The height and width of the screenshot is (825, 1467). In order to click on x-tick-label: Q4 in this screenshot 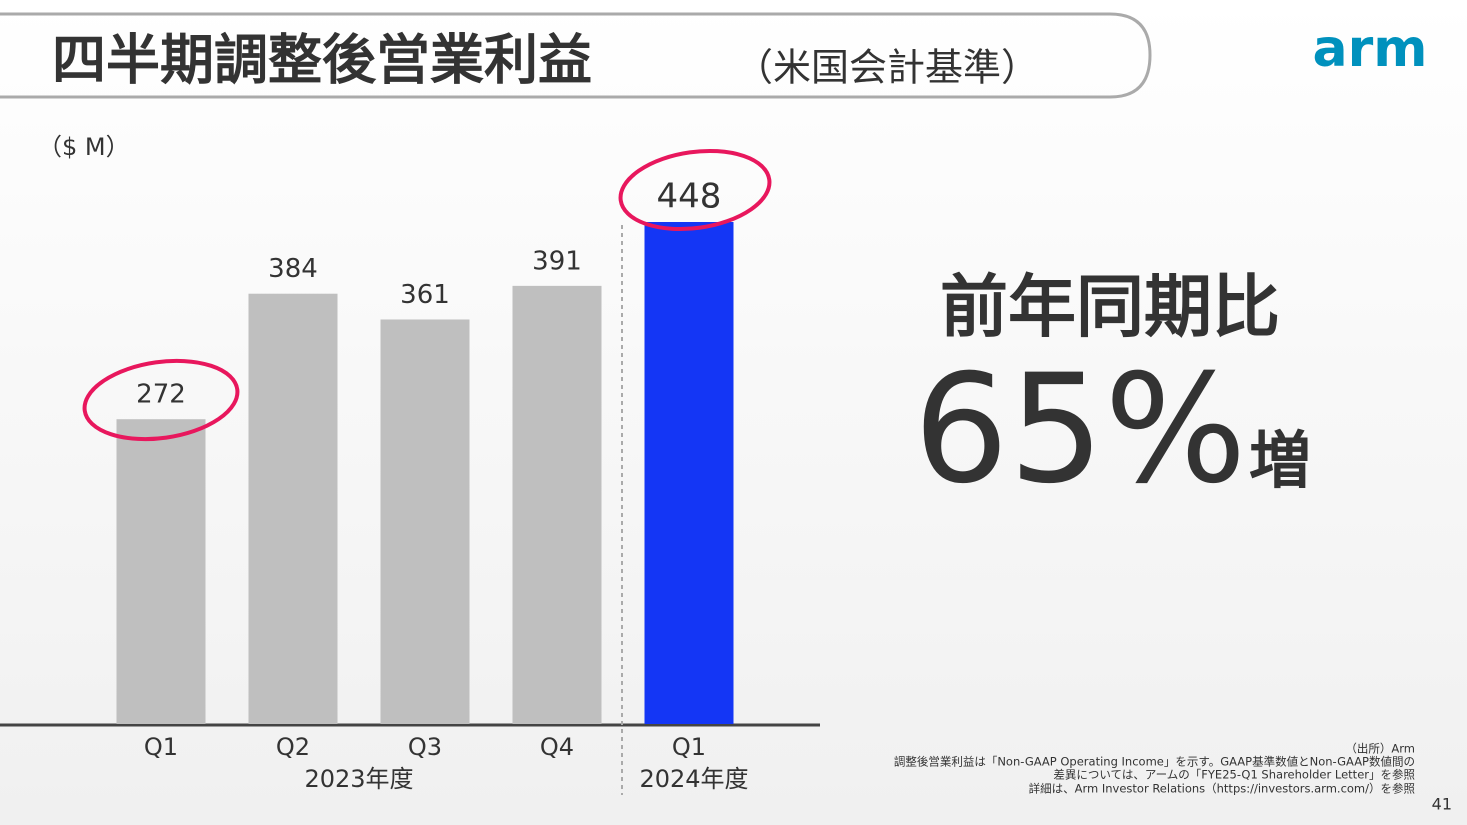, I will do `click(557, 747)`.